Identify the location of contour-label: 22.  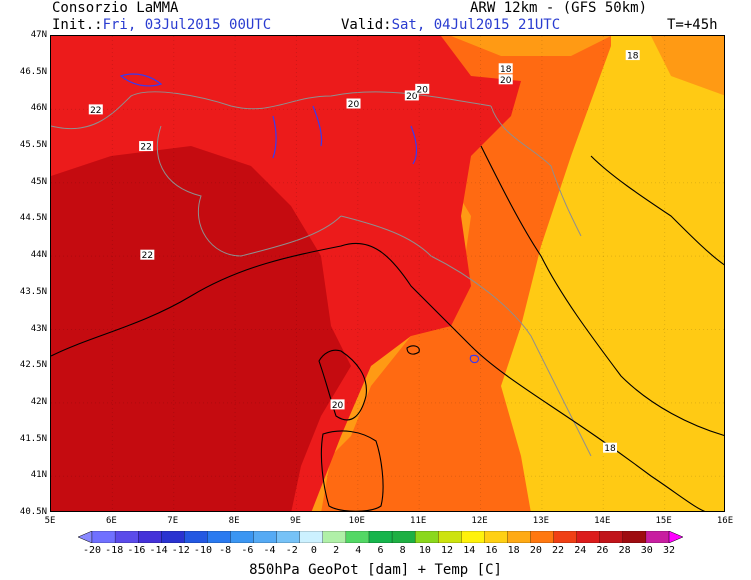
(95, 110).